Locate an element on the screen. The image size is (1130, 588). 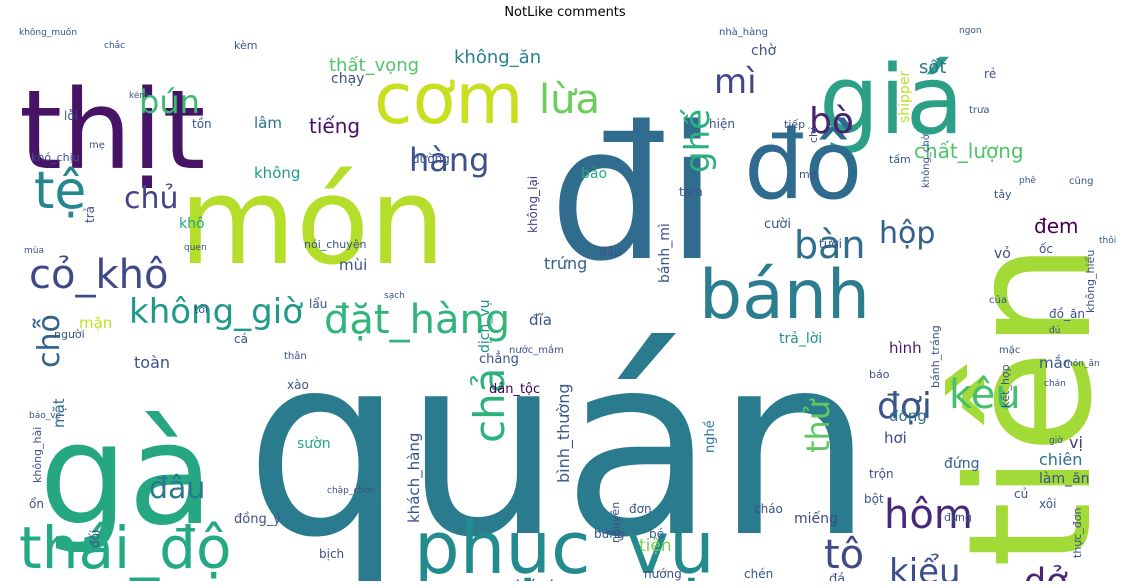
word-80: cá is located at coordinates (241, 339).